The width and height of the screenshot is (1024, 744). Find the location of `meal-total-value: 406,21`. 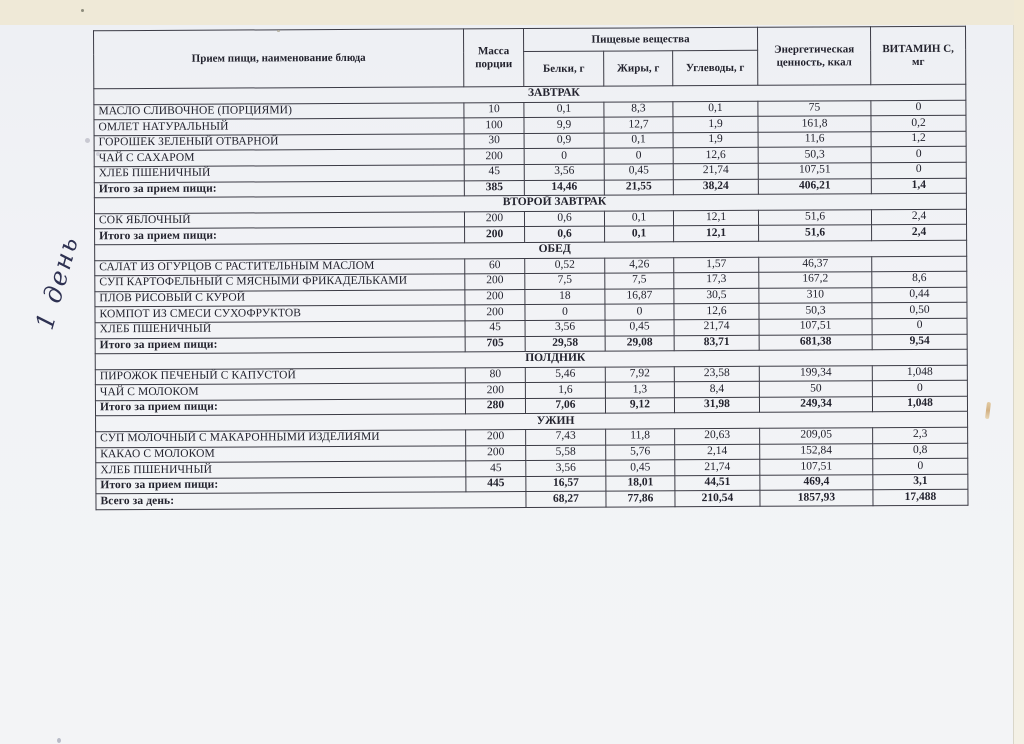

meal-total-value: 406,21 is located at coordinates (815, 186).